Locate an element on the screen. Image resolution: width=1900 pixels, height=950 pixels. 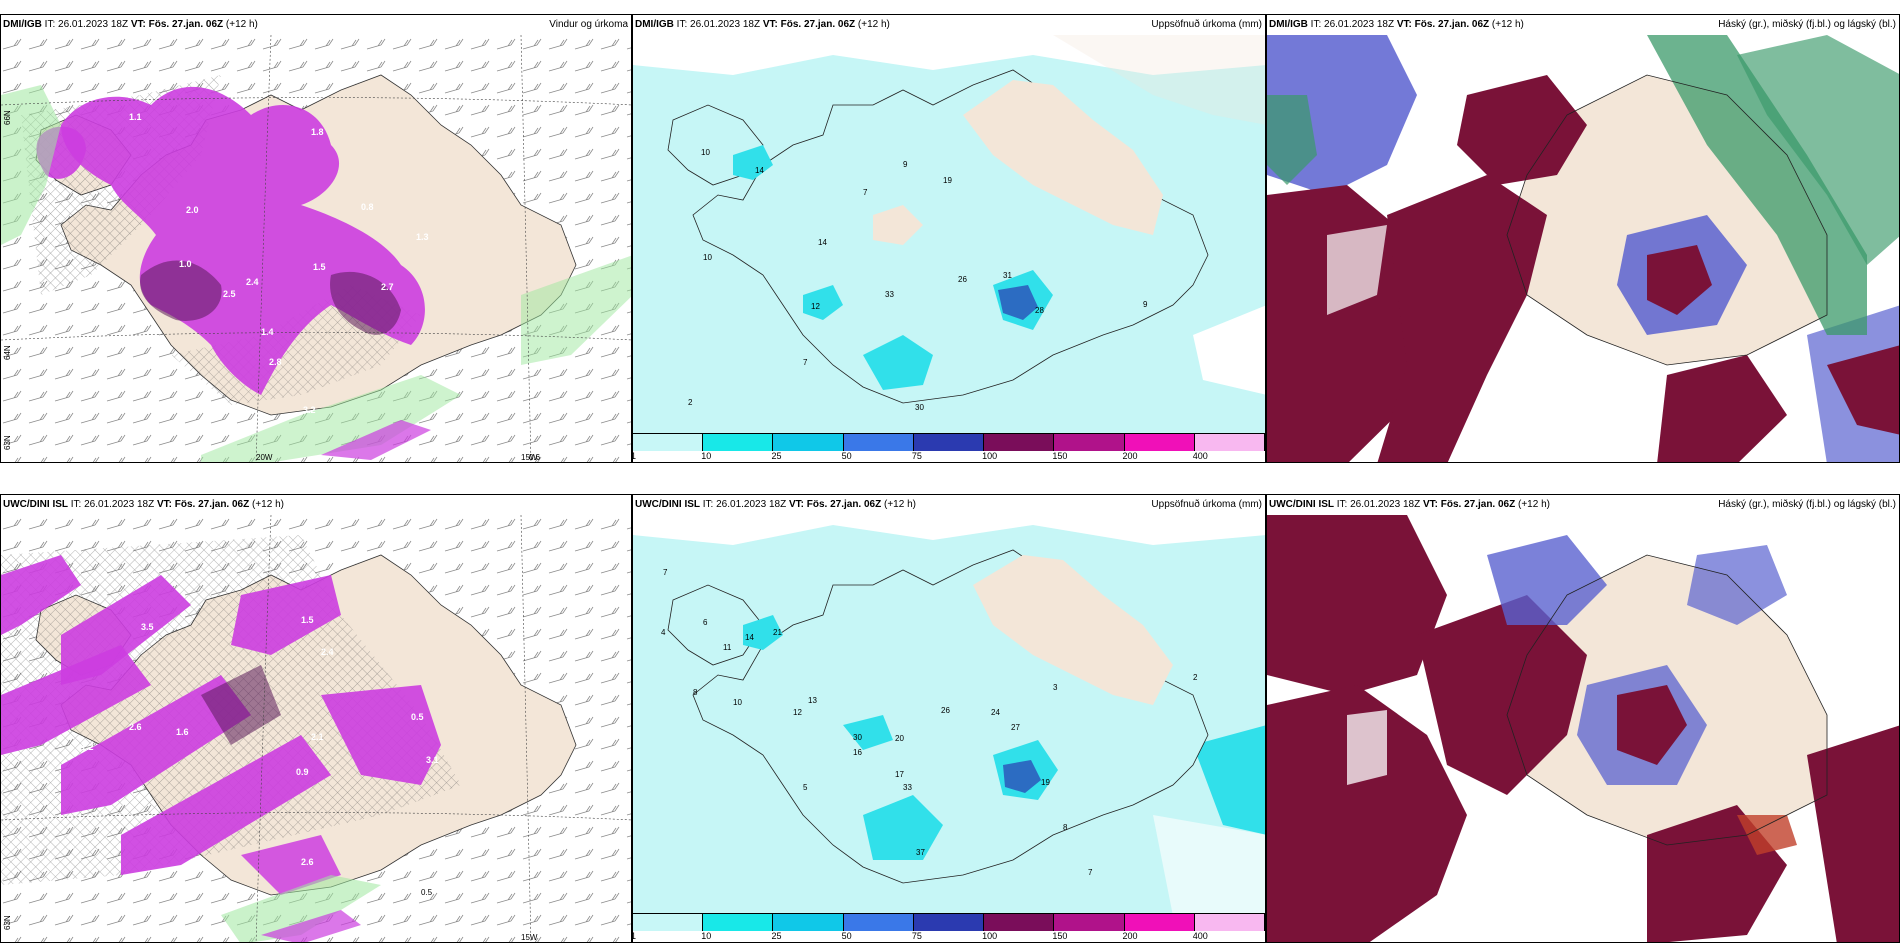
precip-value: 14 is located at coordinates (759, 170).